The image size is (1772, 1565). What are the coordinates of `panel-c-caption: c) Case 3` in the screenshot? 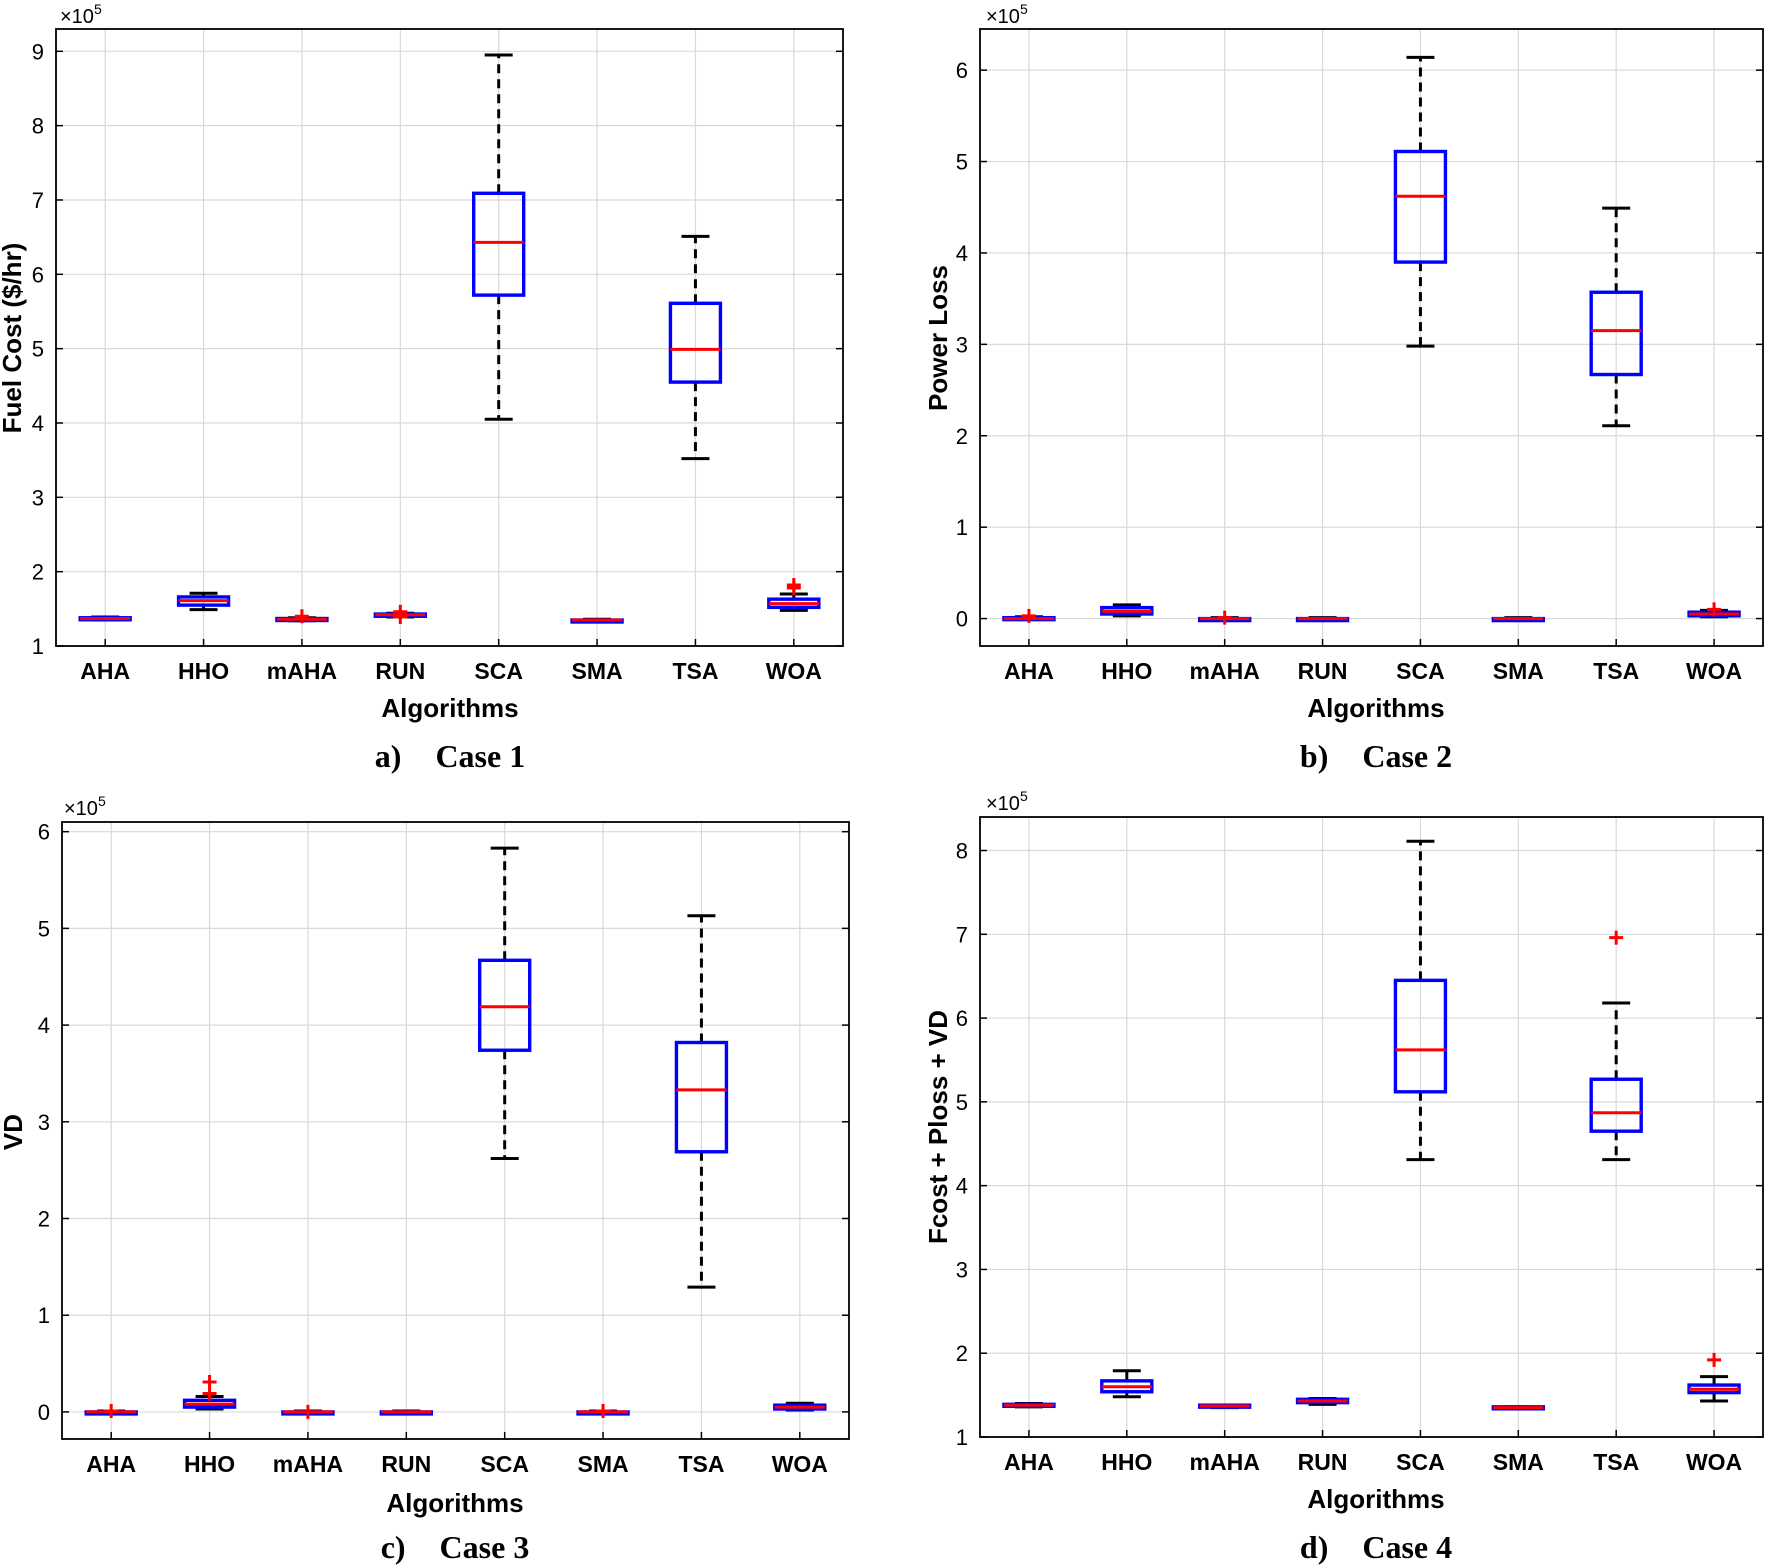 It's located at (455, 1547).